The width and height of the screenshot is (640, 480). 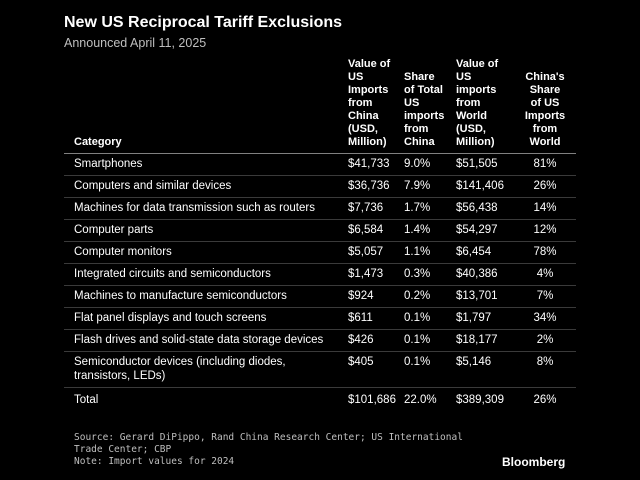 I want to click on cell-category: Flat panel displays and touch screens, so click(x=205, y=318).